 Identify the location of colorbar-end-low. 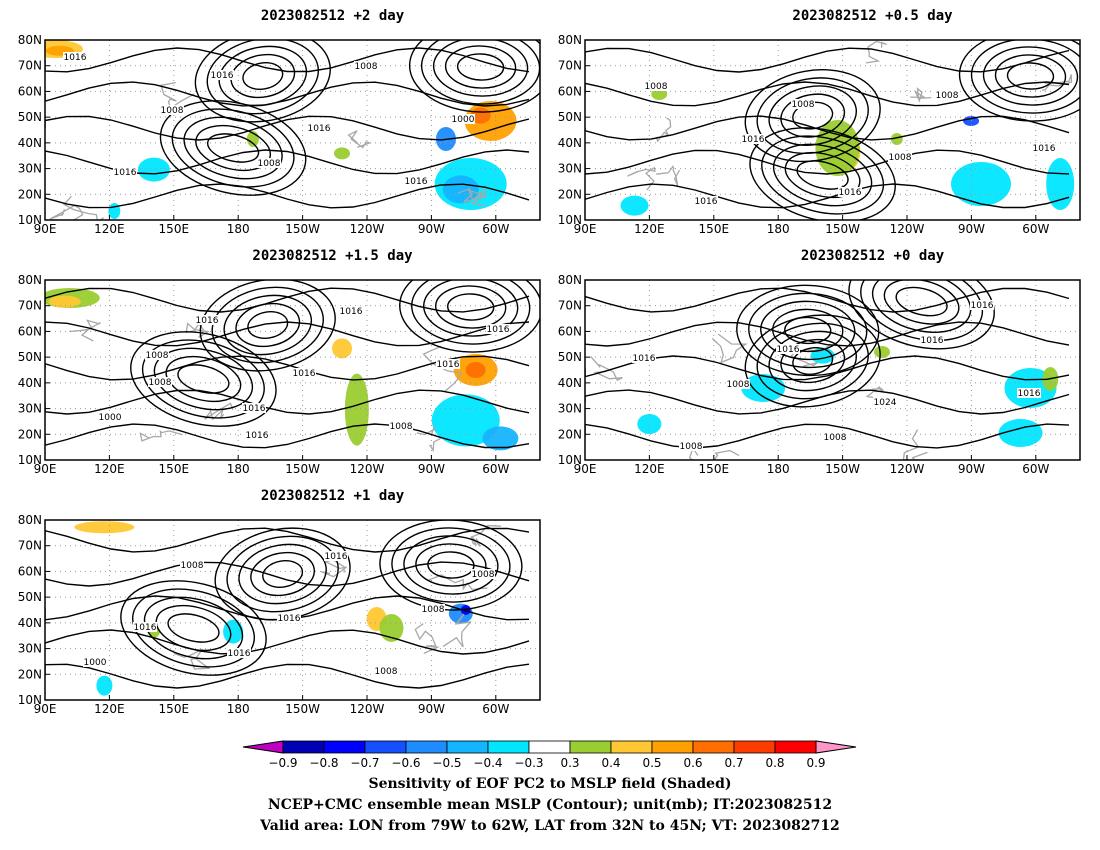
(263, 747).